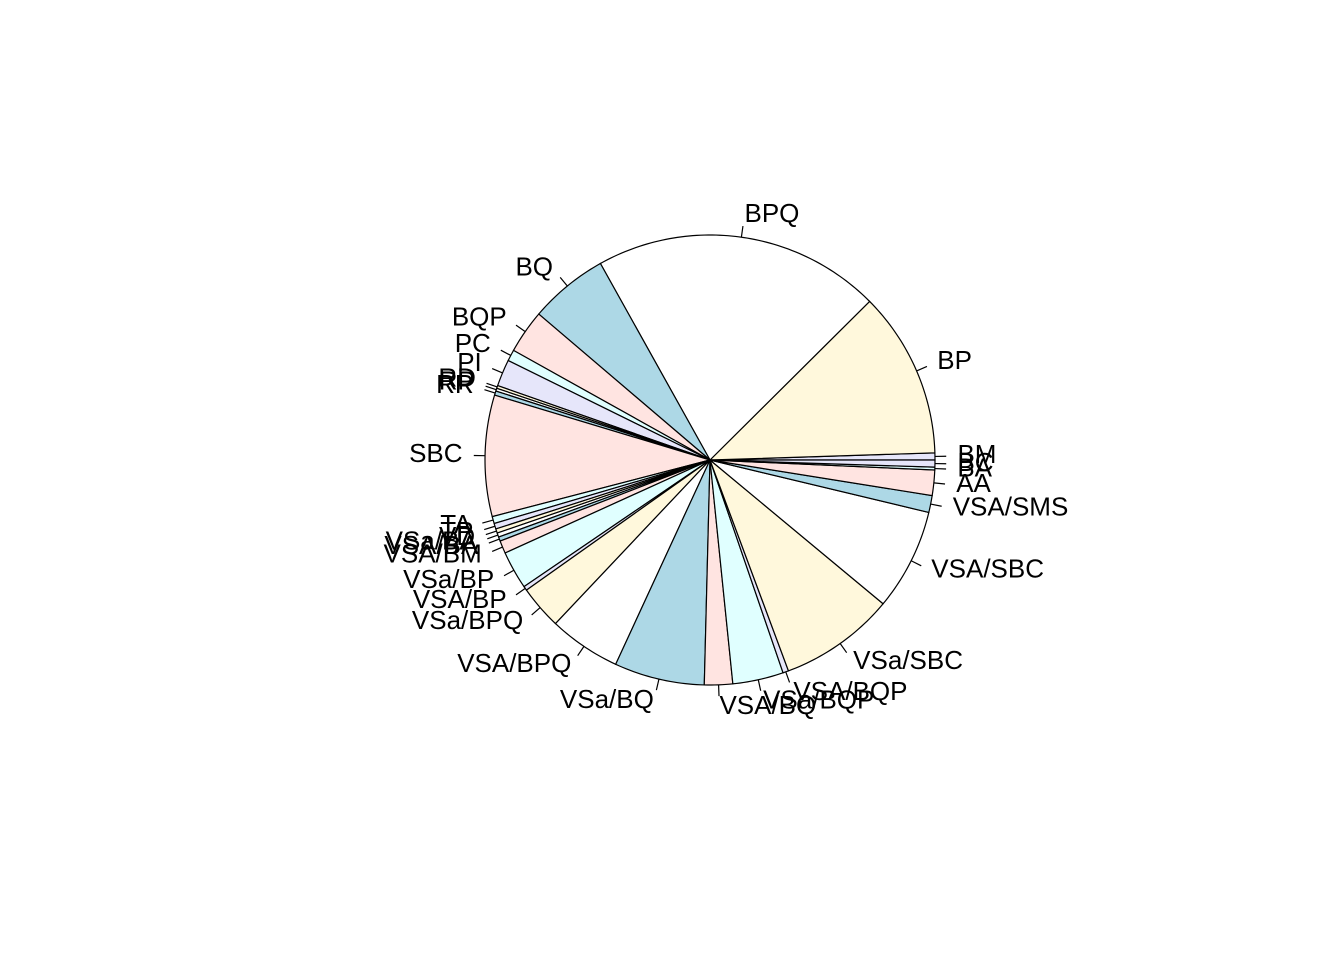 The image size is (1344, 960). What do you see at coordinates (467, 620) in the screenshot?
I see `slice-label: VSa/BPQ` at bounding box center [467, 620].